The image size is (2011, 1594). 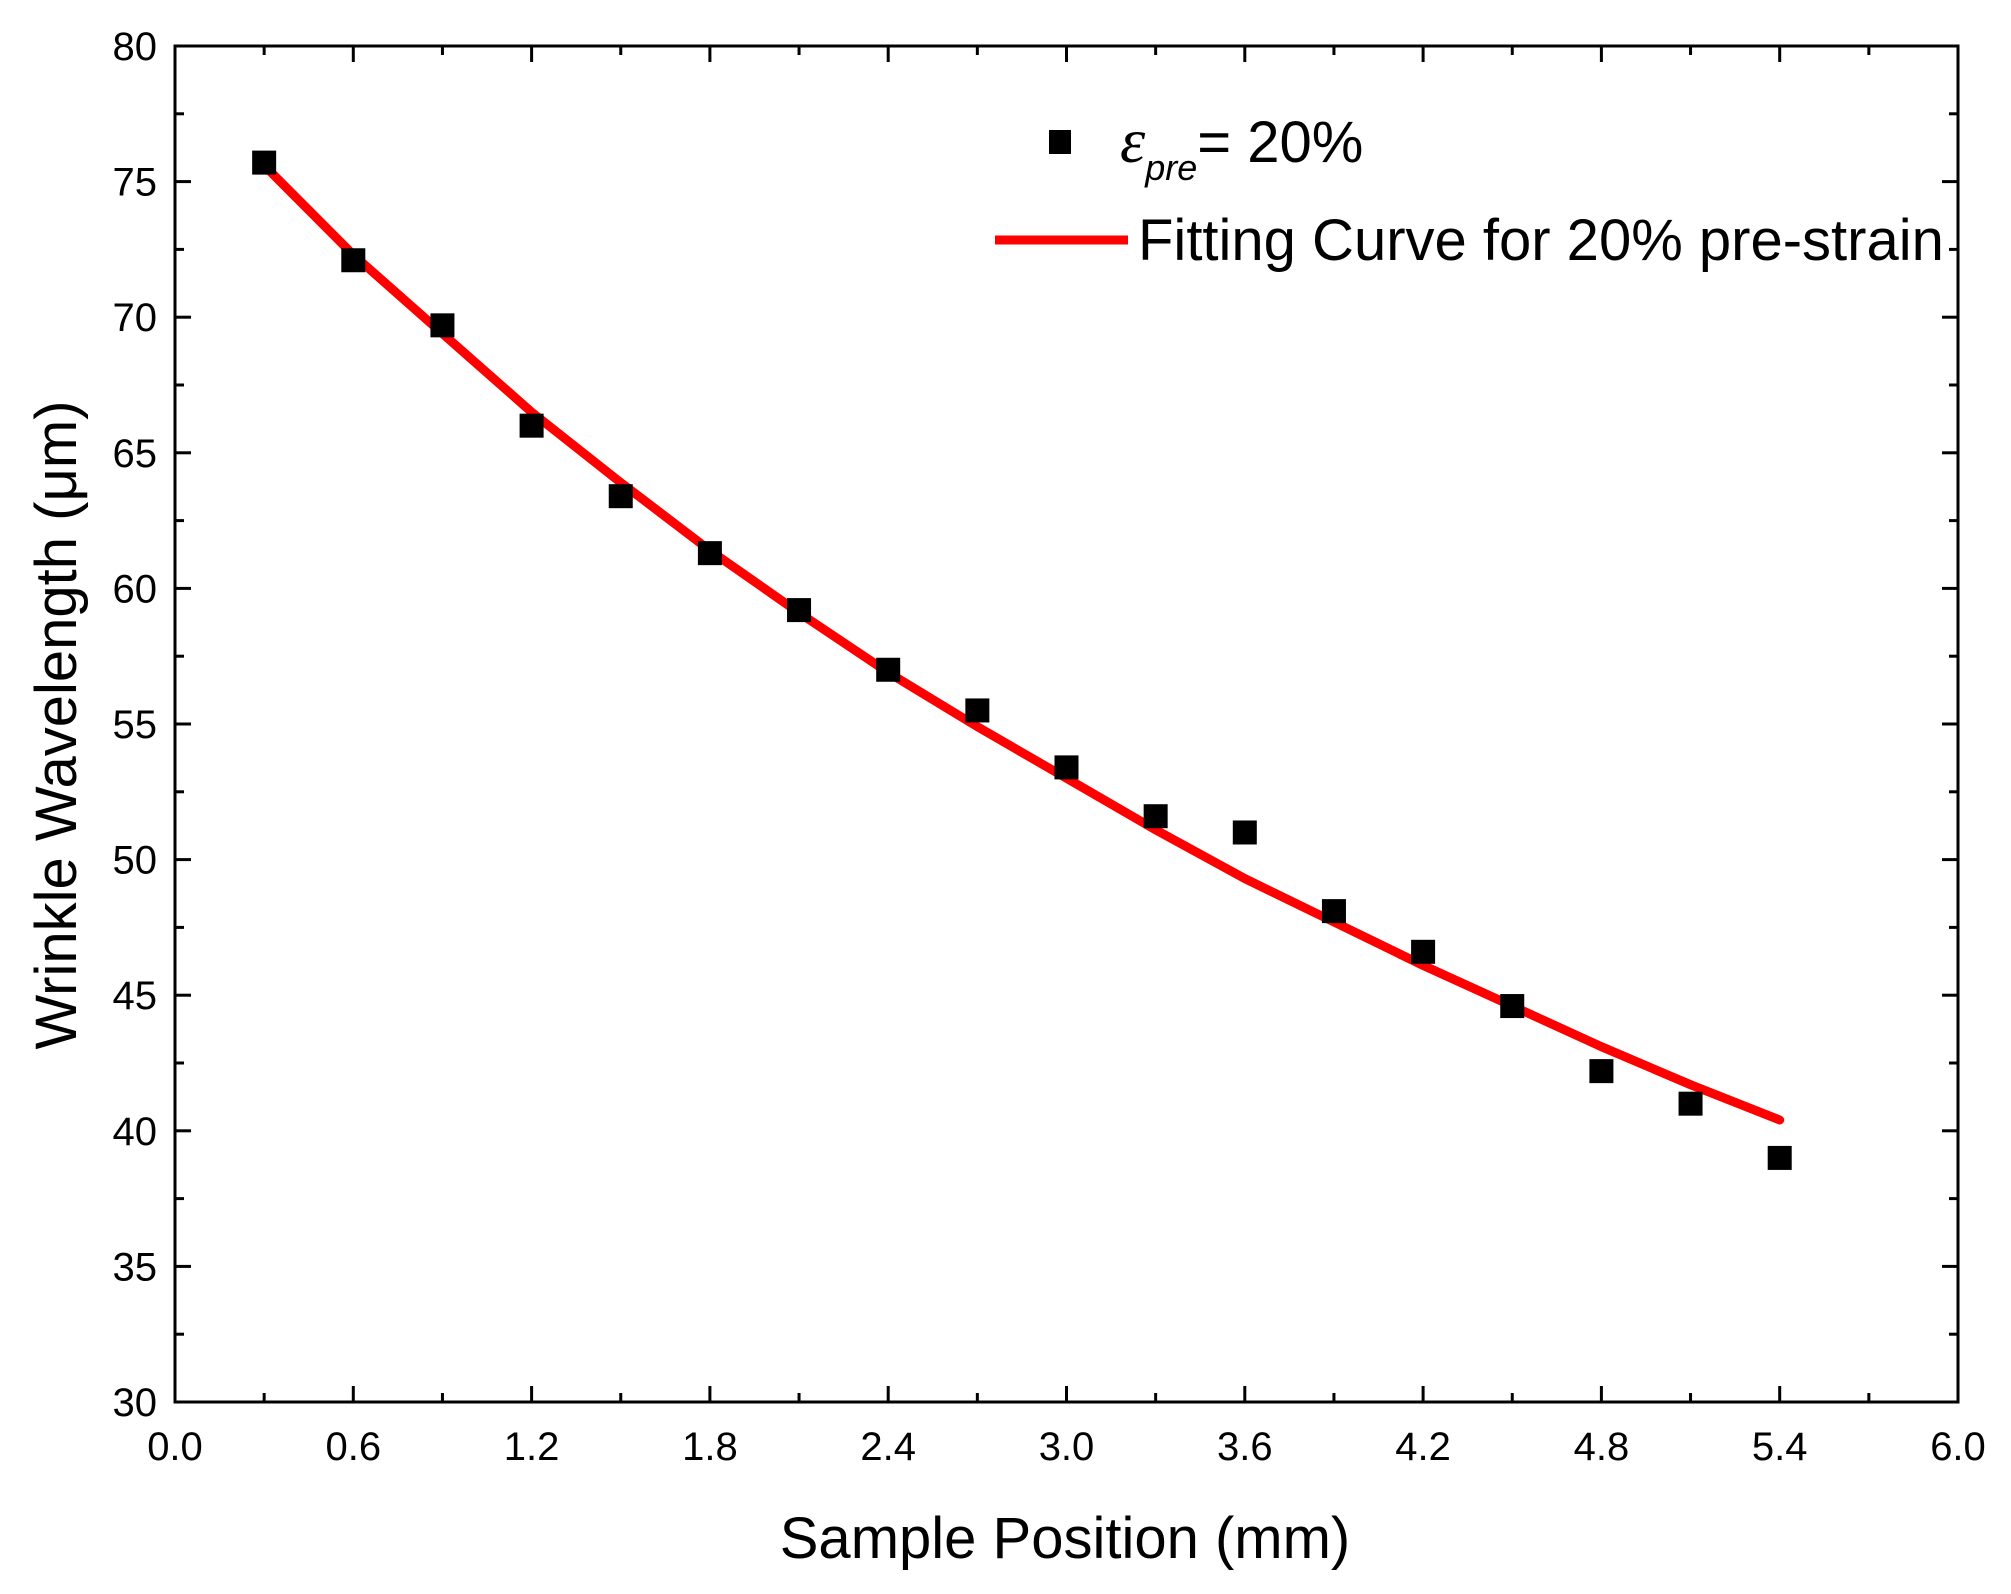 I want to click on y-tick-label: 80, so click(x=135, y=47).